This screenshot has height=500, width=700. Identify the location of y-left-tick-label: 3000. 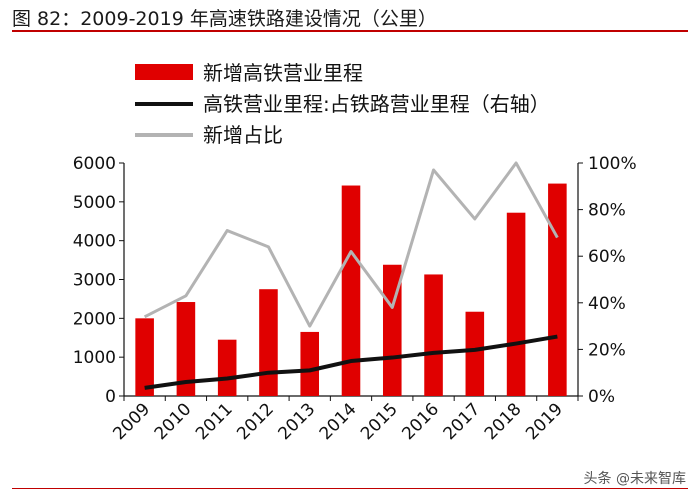
(94, 281).